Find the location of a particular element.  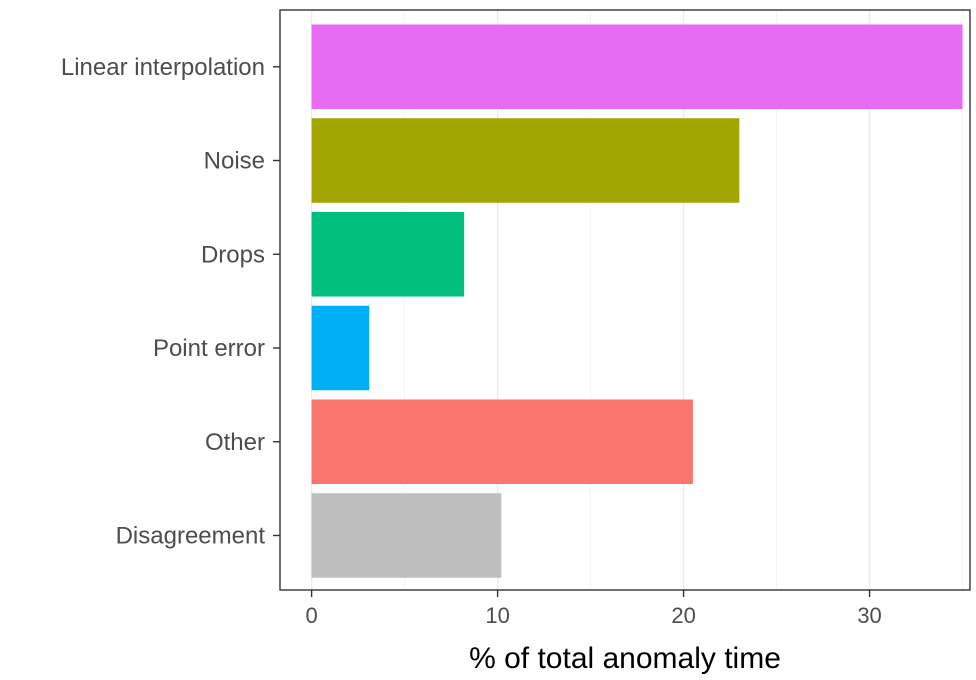

bar-noise is located at coordinates (525, 160).